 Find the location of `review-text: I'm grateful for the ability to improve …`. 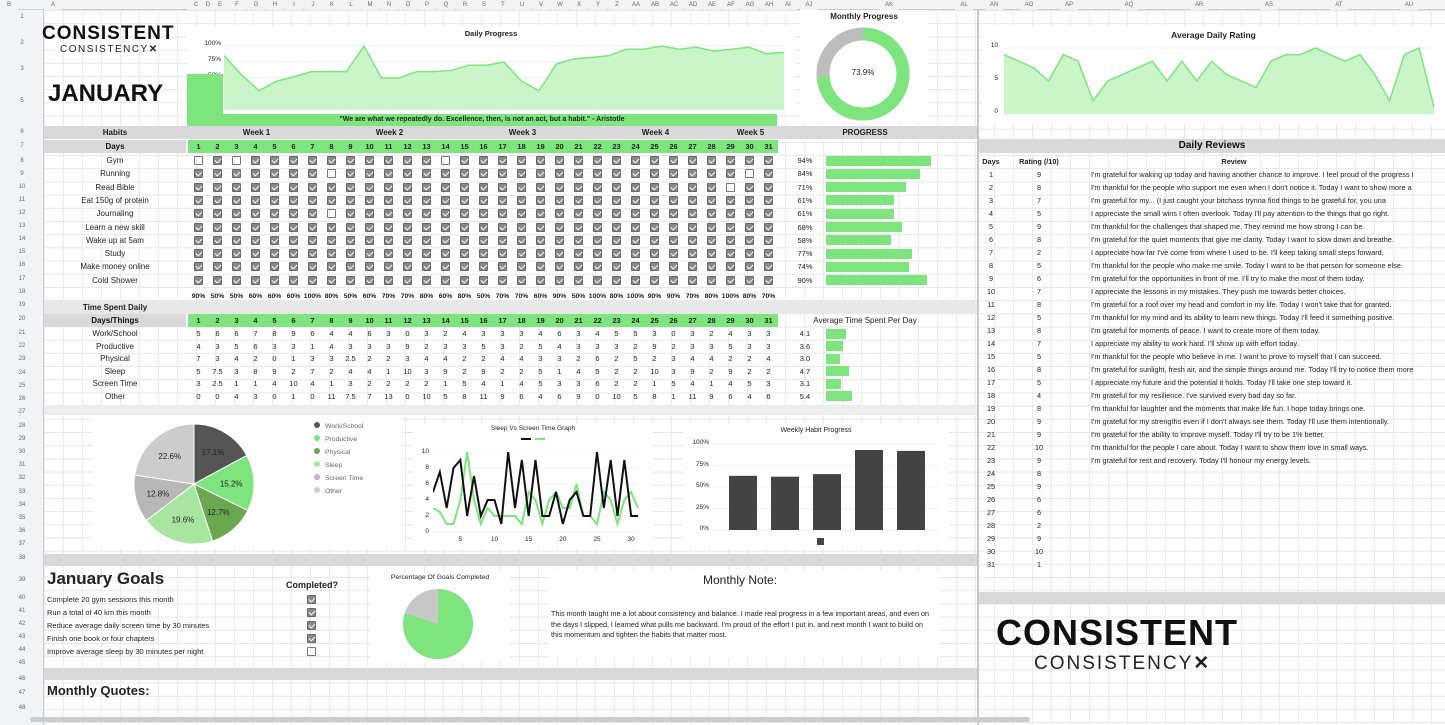

review-text: I'm grateful for the ability to improve … is located at coordinates (1208, 434).